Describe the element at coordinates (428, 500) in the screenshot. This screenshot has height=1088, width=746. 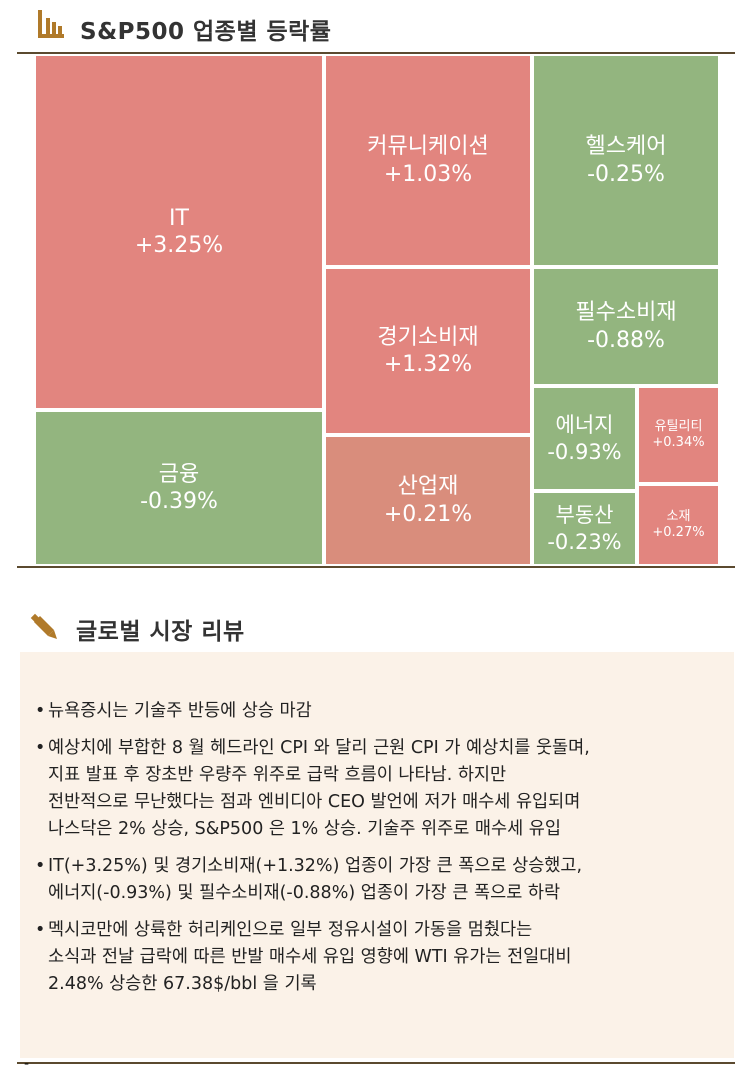
I see `tile-industrials: 산업재 +0.21%` at that location.